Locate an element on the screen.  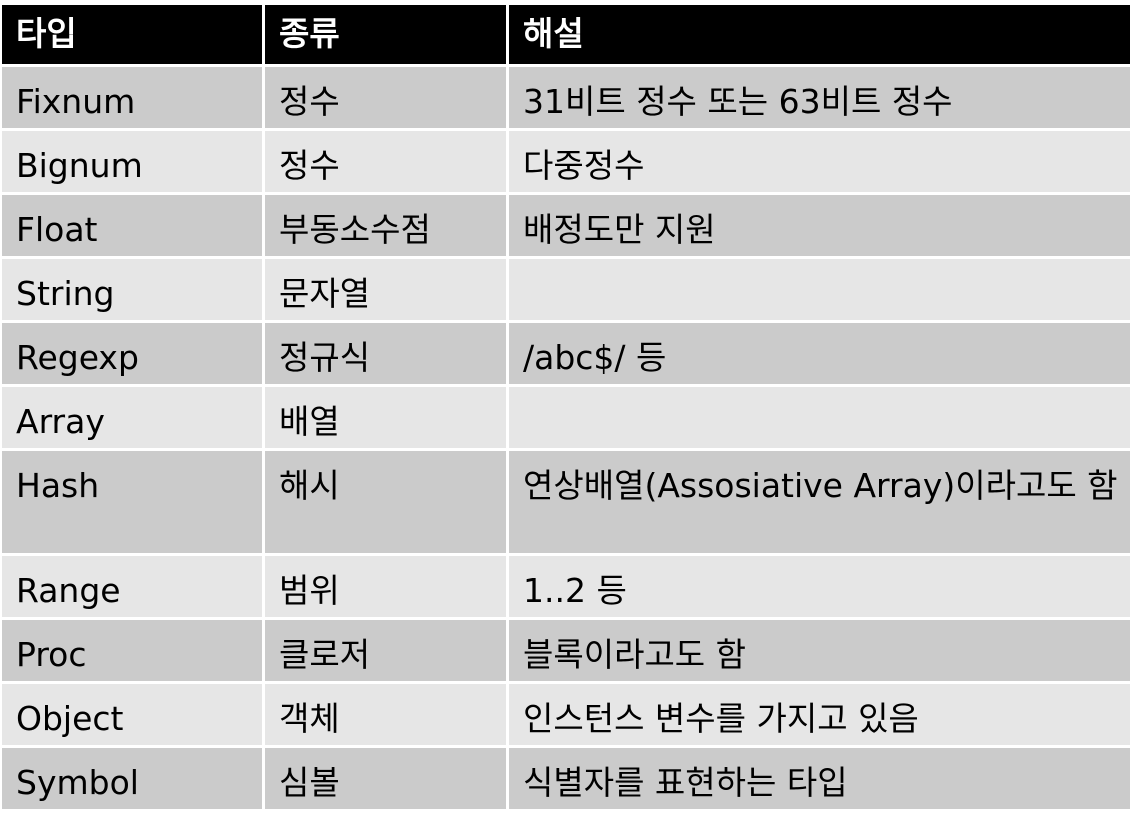
cell-type: Fixnum is located at coordinates (133, 99).